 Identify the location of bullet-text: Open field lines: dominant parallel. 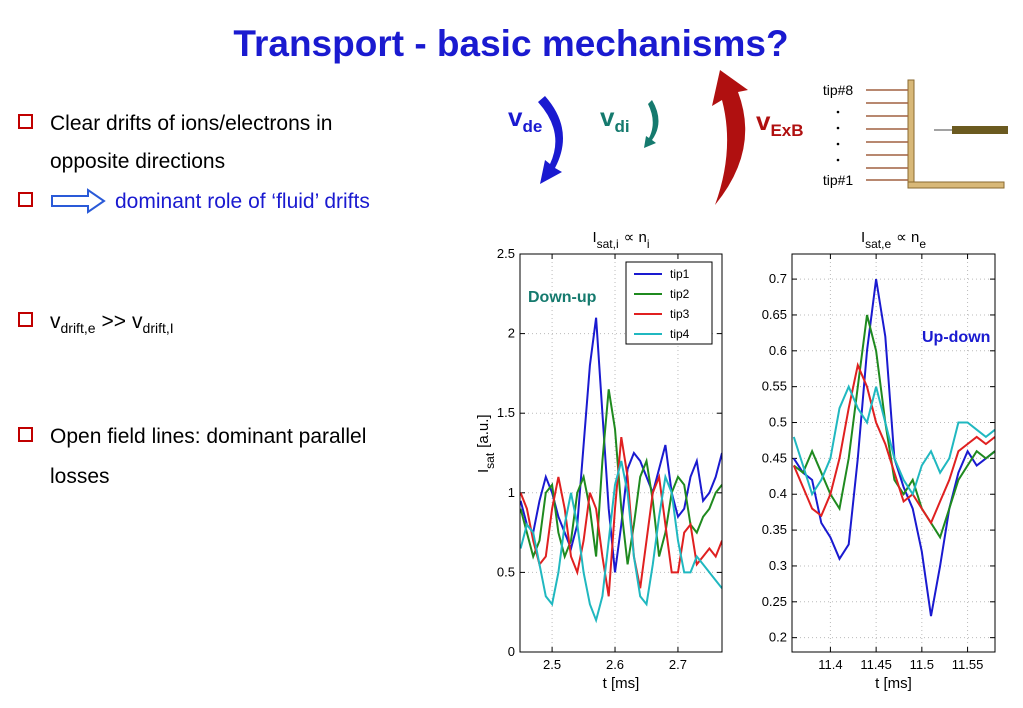
(208, 436).